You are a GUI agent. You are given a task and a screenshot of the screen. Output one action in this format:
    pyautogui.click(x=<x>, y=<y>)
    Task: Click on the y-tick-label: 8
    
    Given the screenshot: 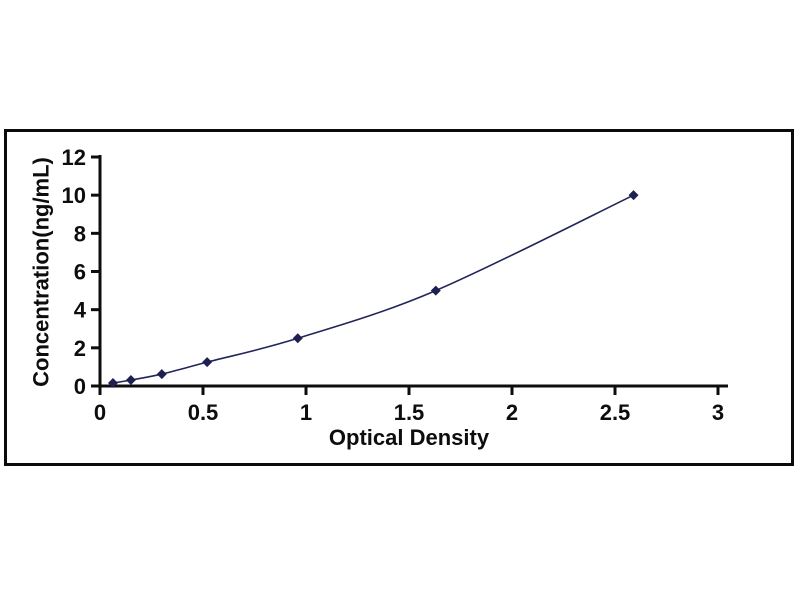 What is the action you would take?
    pyautogui.click(x=80, y=233)
    